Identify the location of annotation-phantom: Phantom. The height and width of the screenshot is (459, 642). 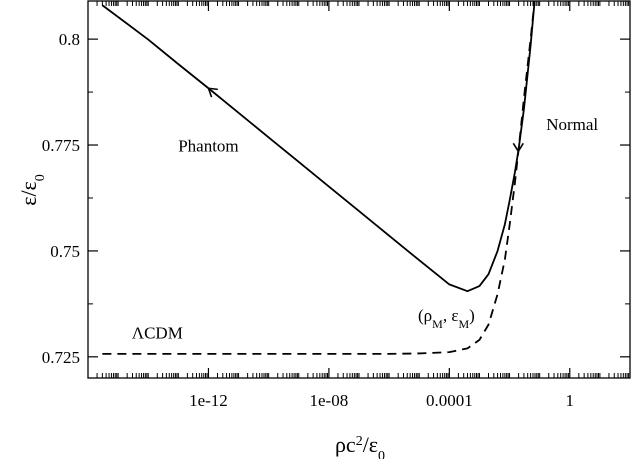
(208, 145).